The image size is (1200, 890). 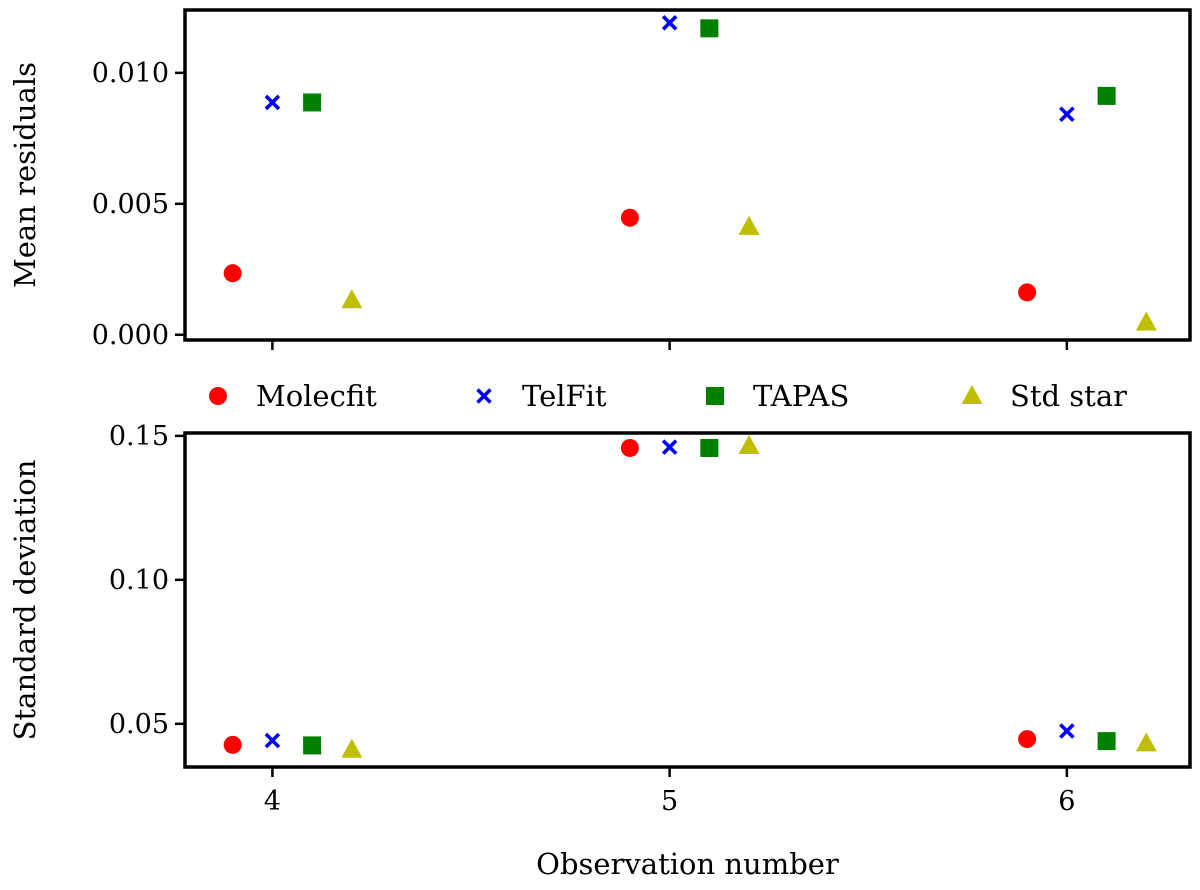 I want to click on y-tick-label: 0.10, so click(x=139, y=580).